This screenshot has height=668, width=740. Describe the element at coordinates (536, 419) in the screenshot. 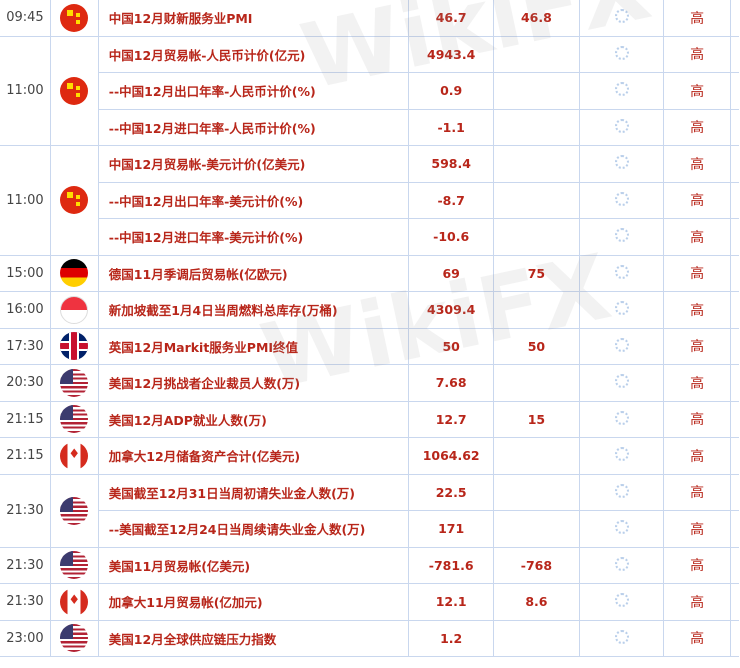

I see `forecast-value: 15` at that location.